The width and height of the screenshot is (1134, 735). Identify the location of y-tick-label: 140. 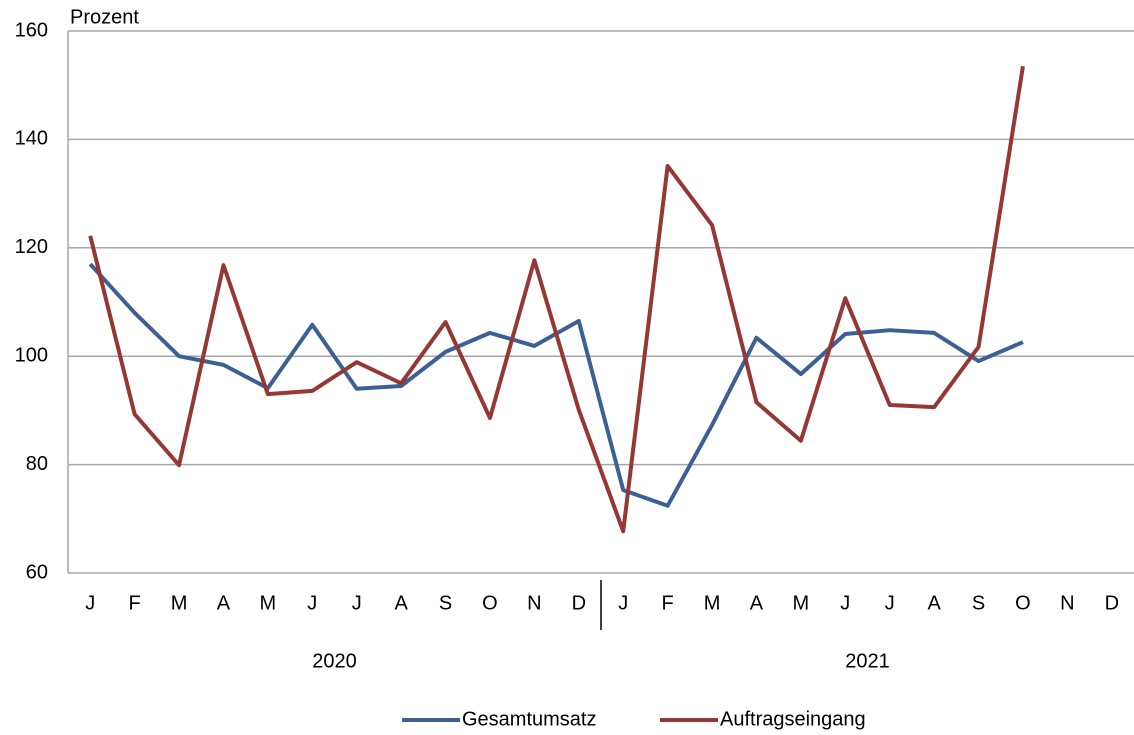
(31, 139).